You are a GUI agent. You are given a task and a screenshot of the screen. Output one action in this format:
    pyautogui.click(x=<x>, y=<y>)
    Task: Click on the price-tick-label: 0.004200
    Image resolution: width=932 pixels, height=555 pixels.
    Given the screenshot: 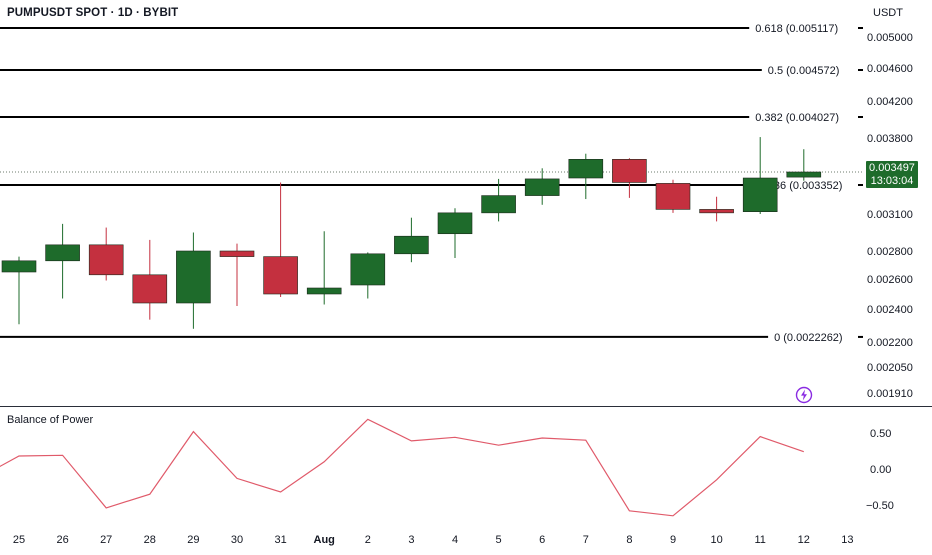 What is the action you would take?
    pyautogui.click(x=890, y=102)
    